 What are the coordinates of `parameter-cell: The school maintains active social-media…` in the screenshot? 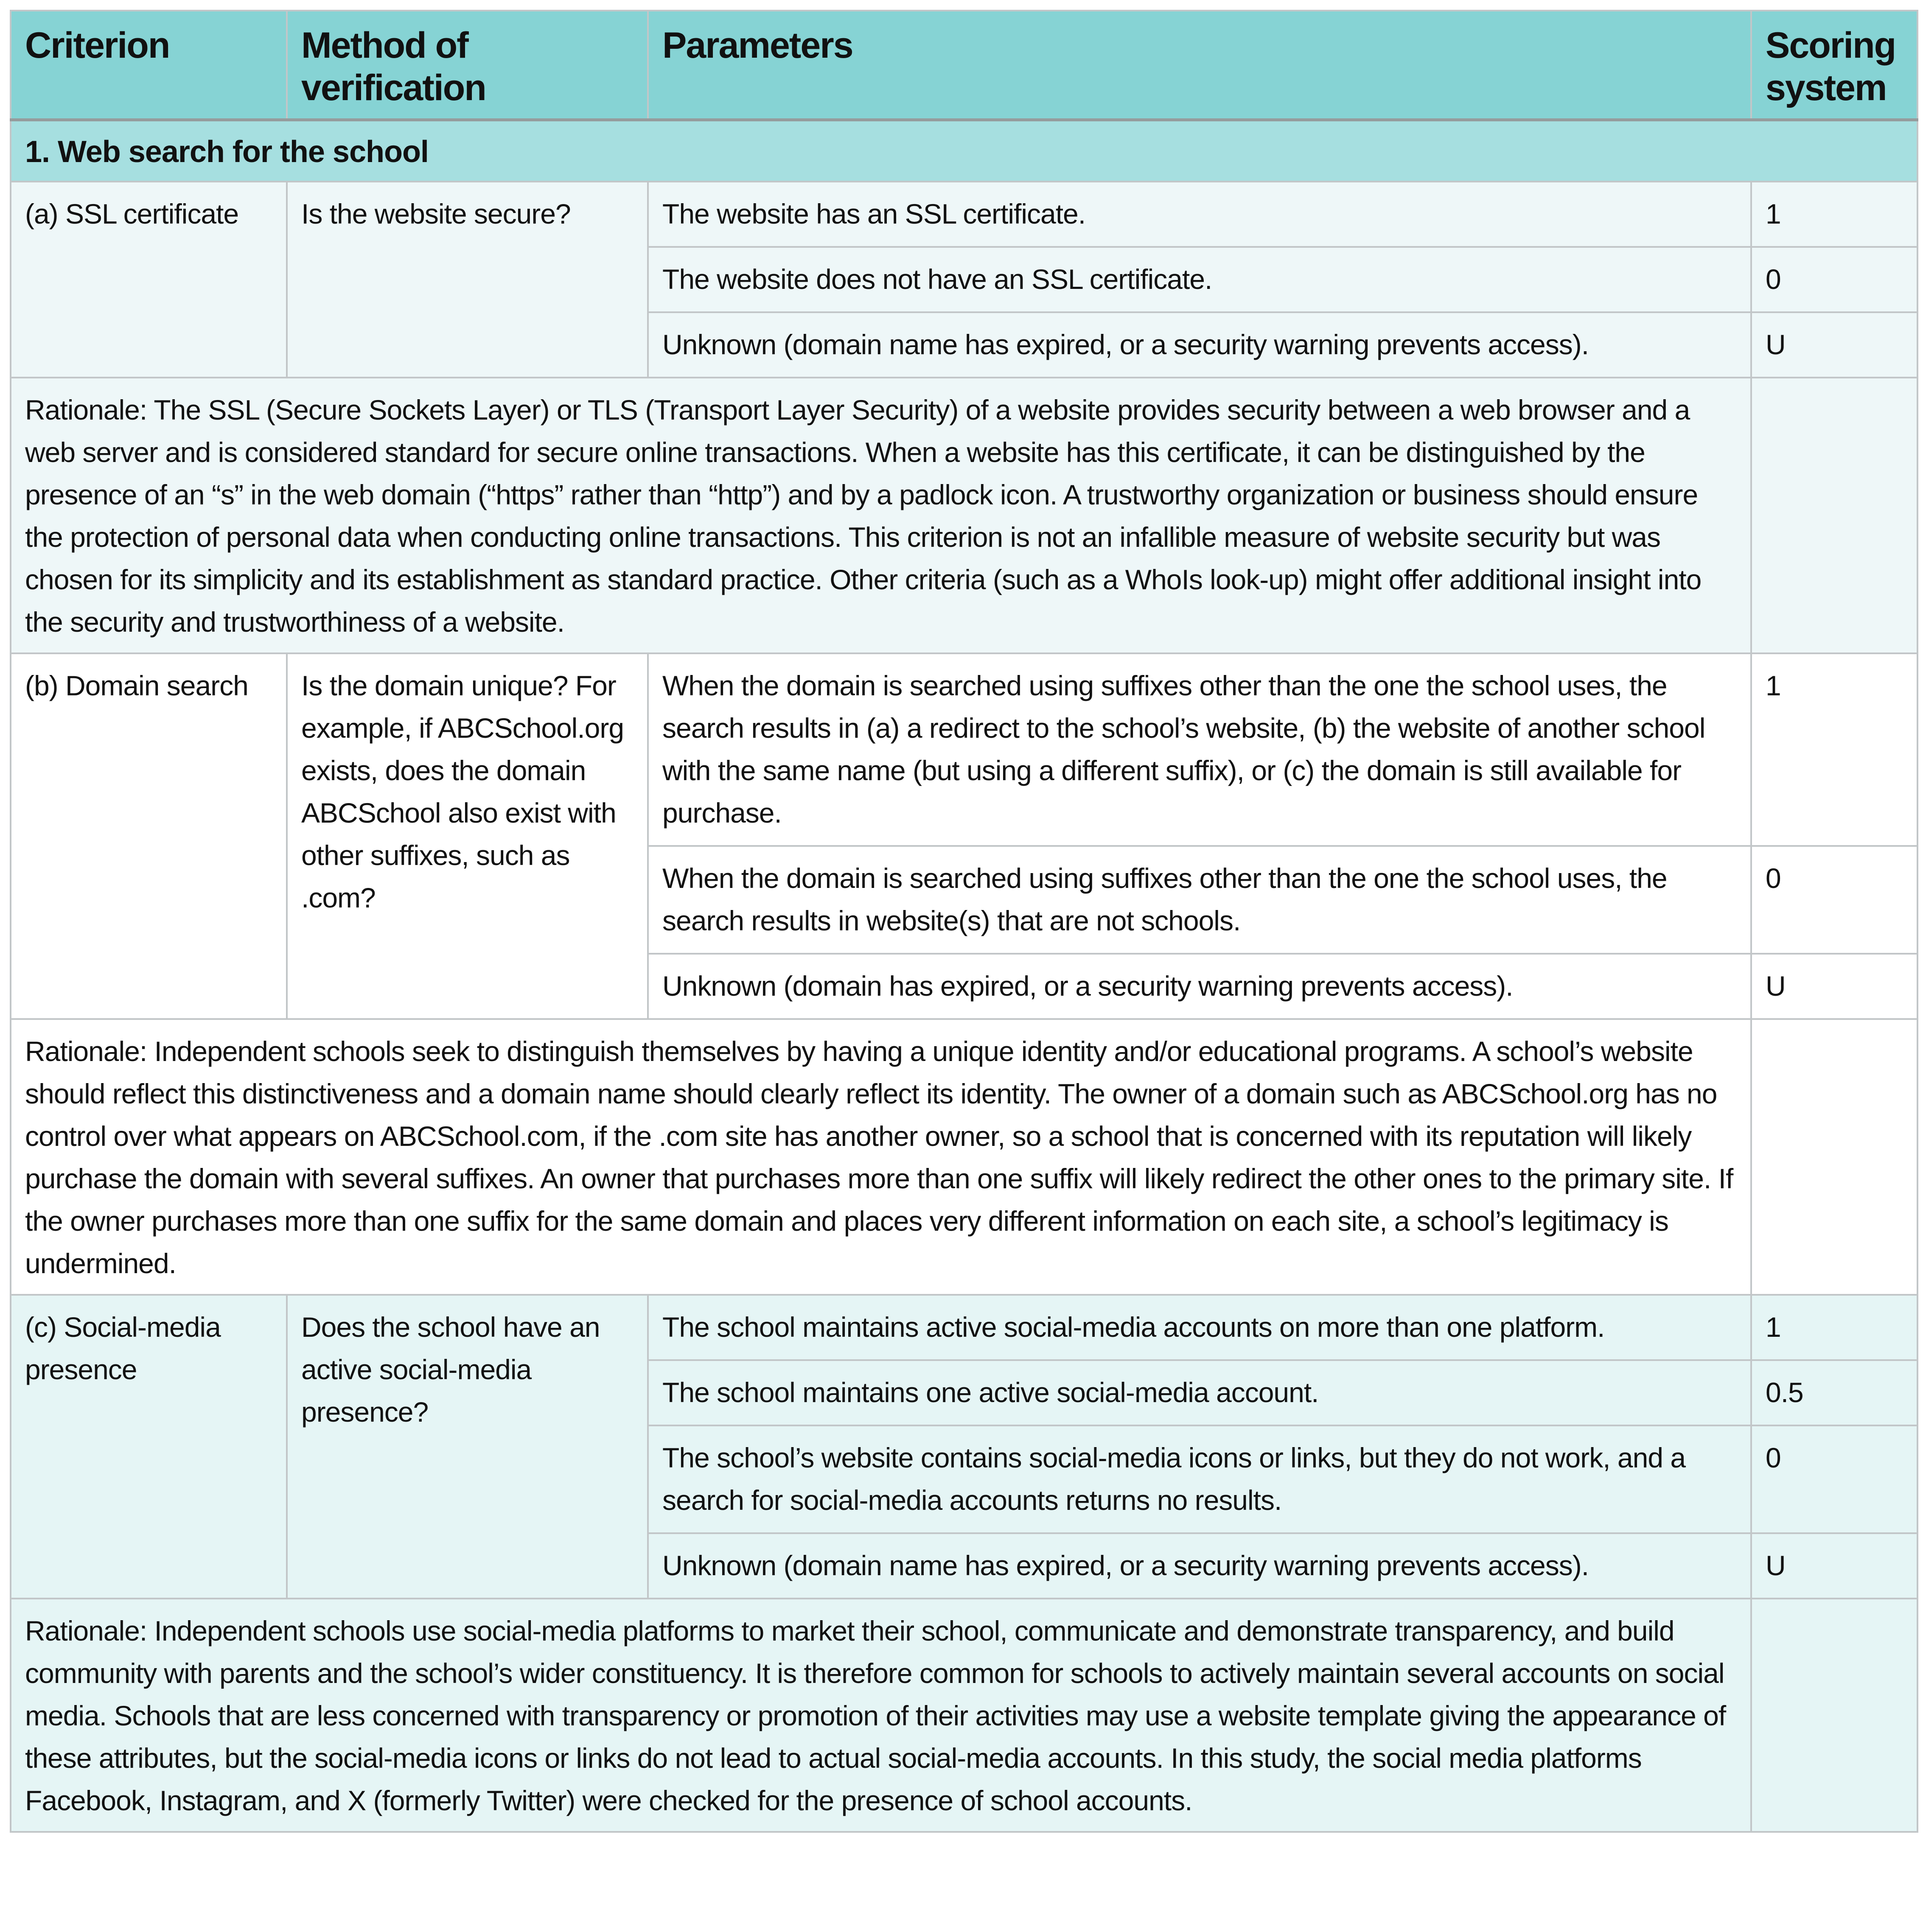 It's located at (1199, 1328).